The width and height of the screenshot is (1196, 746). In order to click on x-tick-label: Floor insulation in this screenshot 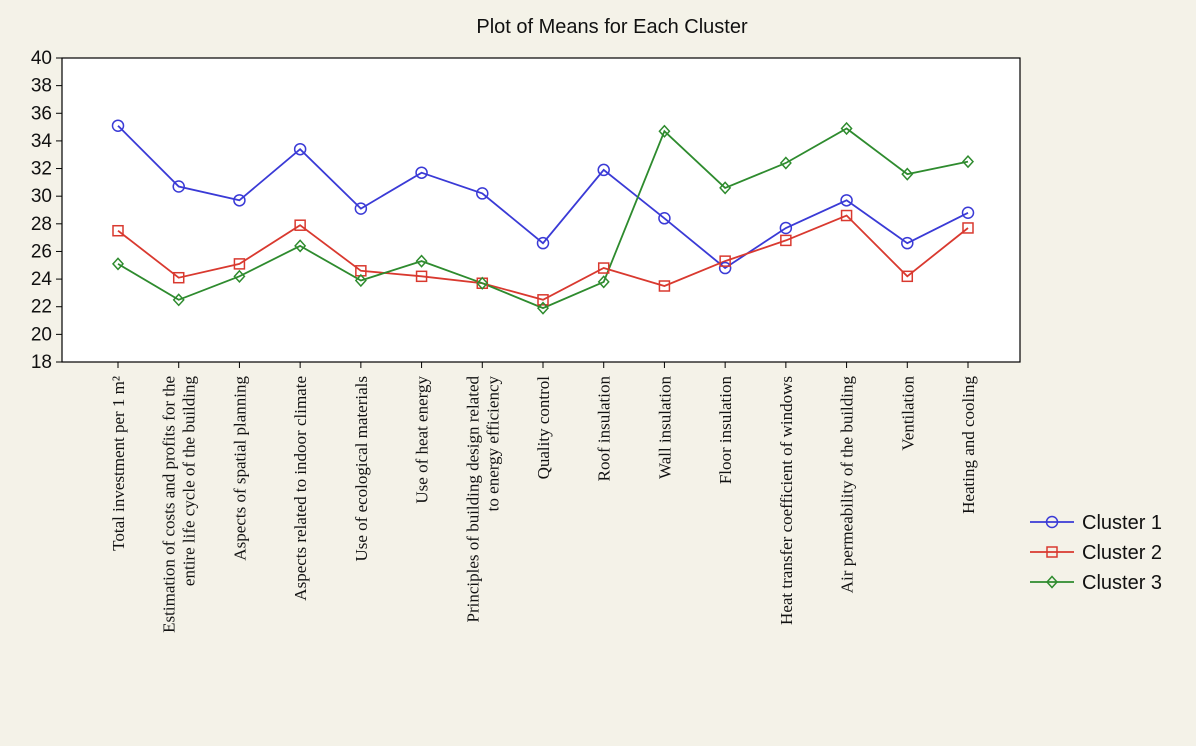, I will do `click(725, 430)`.